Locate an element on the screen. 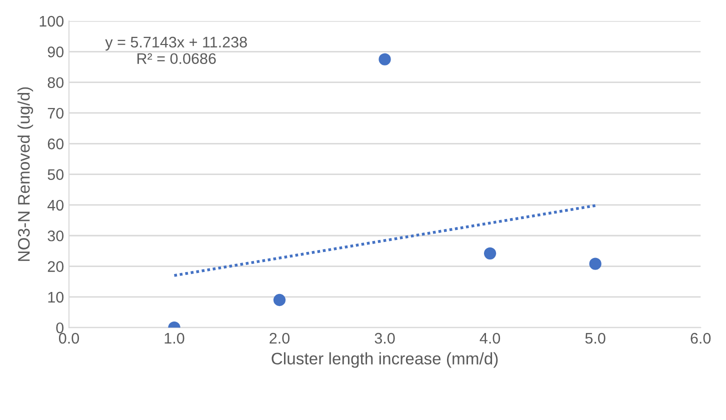 The width and height of the screenshot is (726, 420). y-tick-label: 40 is located at coordinates (55, 205).